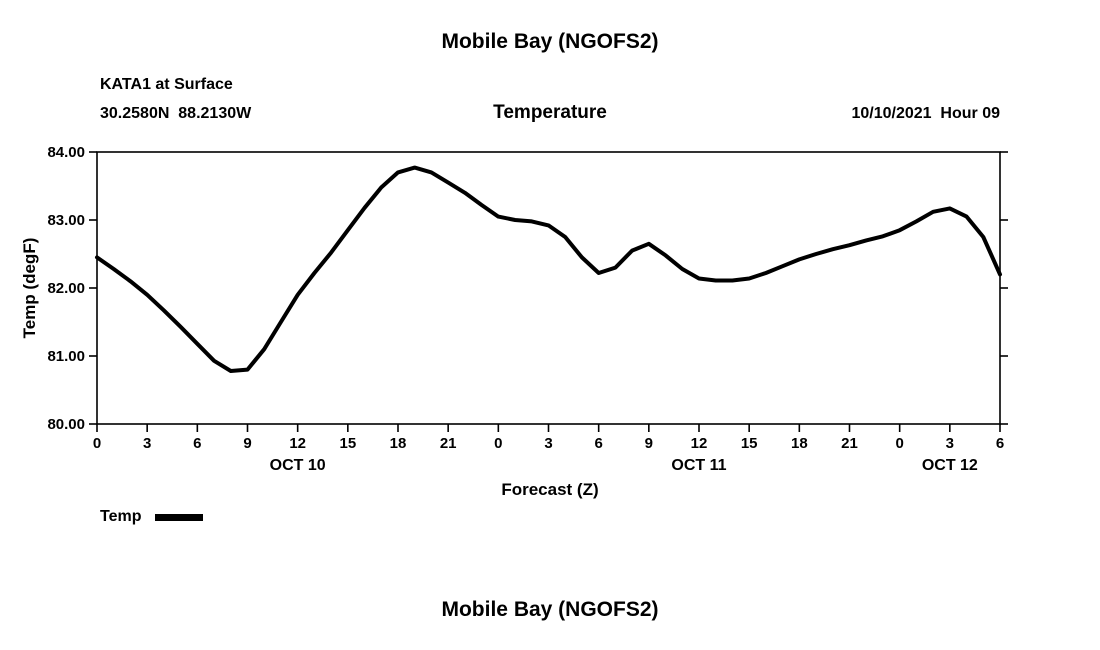  I want to click on model-run-datetime: 10/10/2021 Hour 09, so click(925, 113).